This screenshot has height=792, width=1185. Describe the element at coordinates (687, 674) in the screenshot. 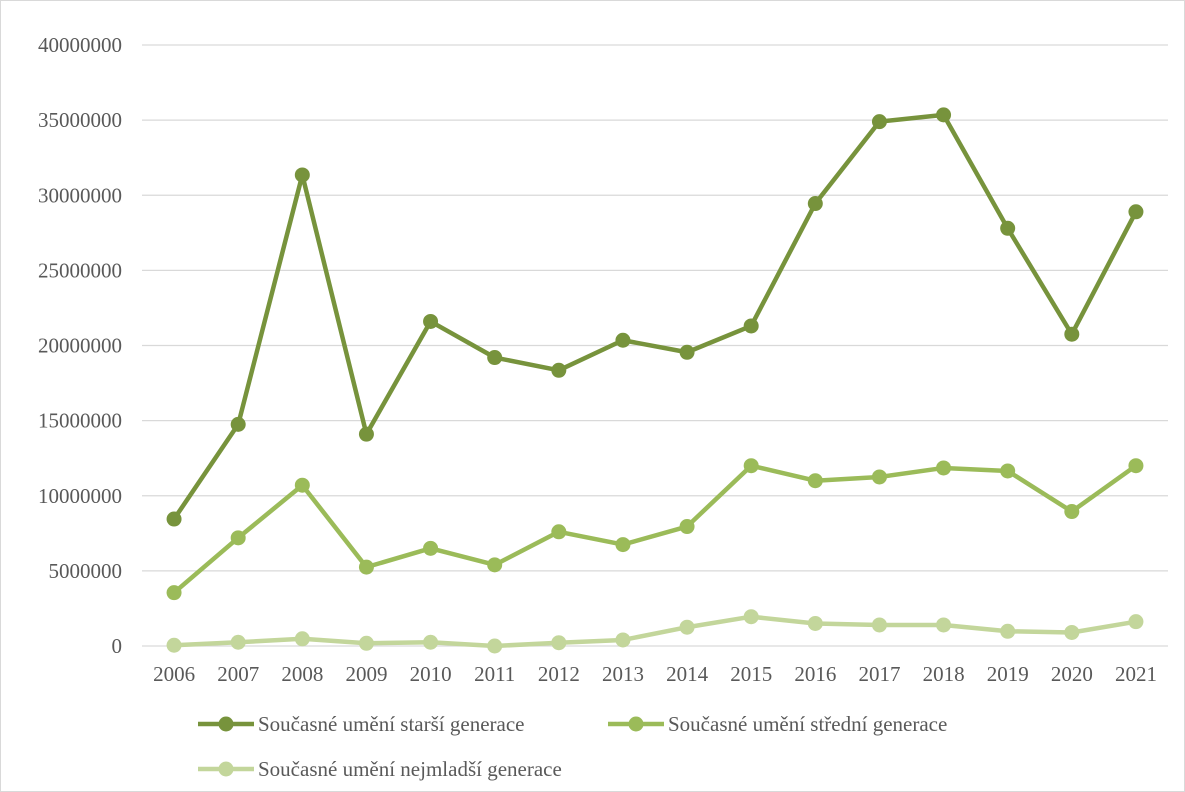

I see `x-tick-label: 2014` at that location.